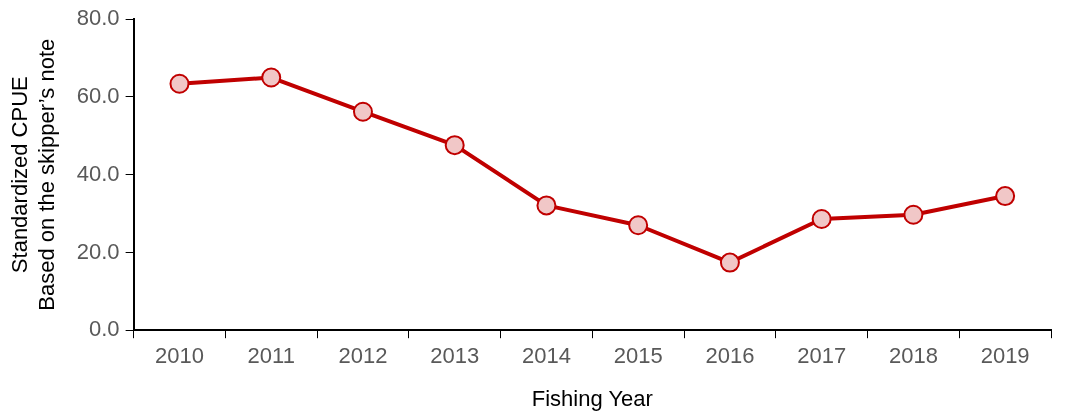  Describe the element at coordinates (363, 356) in the screenshot. I see `x-tick-label: 2012` at that location.